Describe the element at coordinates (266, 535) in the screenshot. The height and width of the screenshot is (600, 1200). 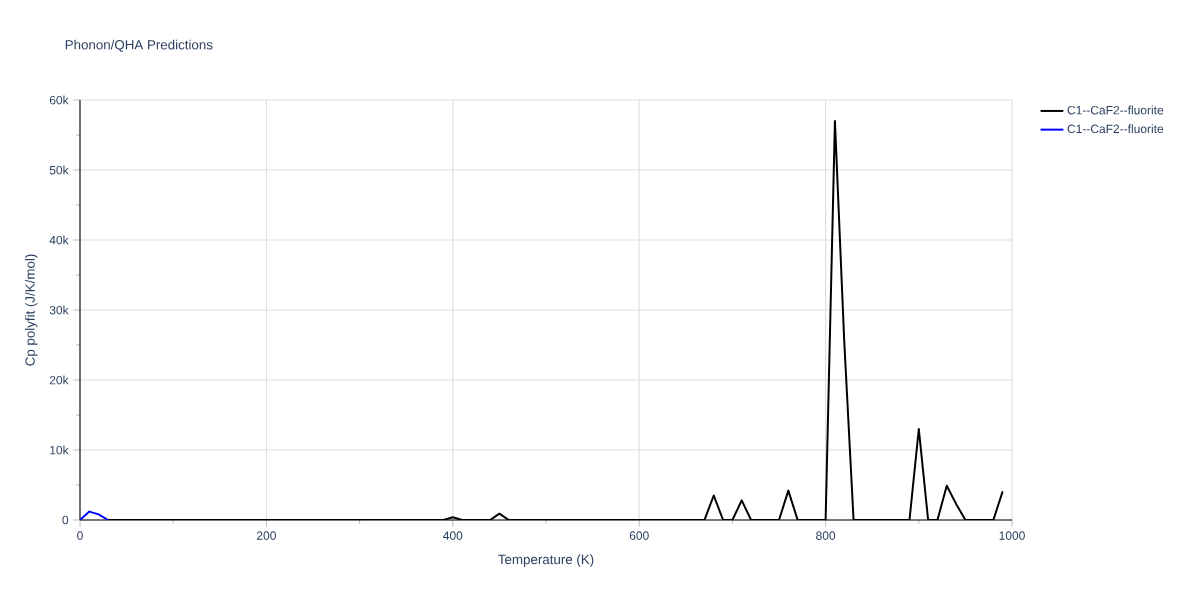
I see `x-tick-label: 200` at that location.